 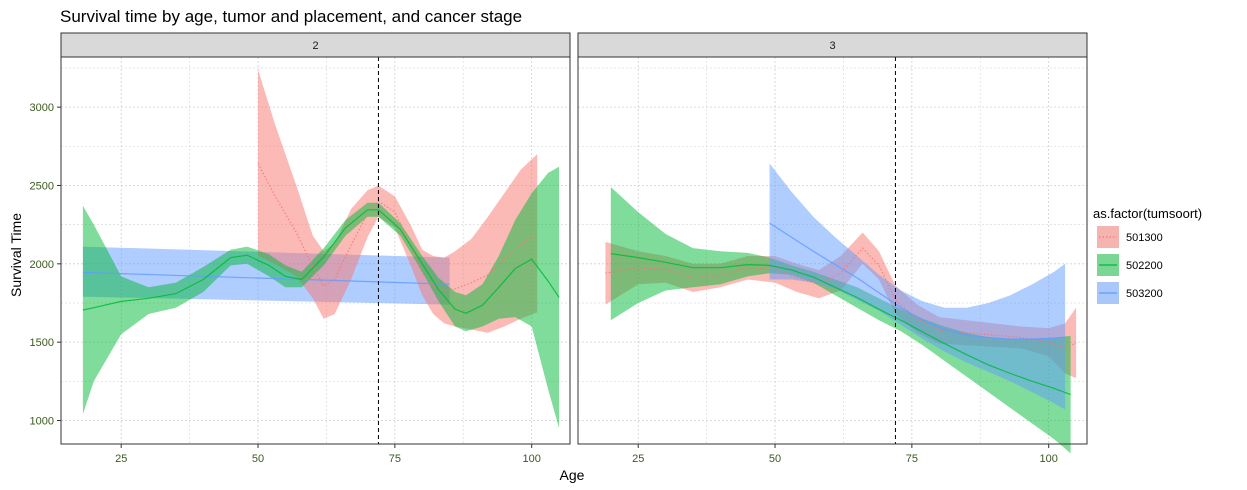 What do you see at coordinates (42, 265) in the screenshot?
I see `y-tick-label: 2000` at bounding box center [42, 265].